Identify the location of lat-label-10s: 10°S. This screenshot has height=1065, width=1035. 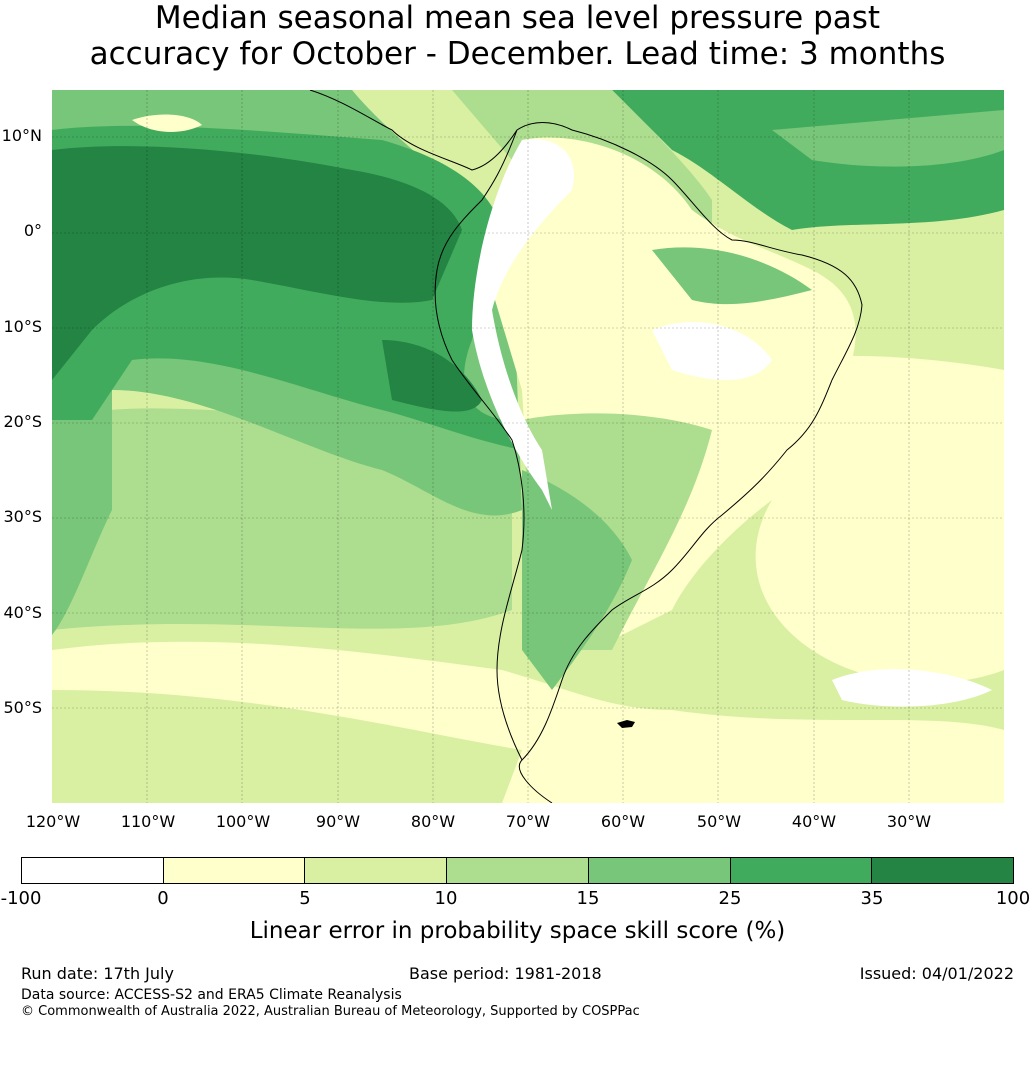
(22, 326).